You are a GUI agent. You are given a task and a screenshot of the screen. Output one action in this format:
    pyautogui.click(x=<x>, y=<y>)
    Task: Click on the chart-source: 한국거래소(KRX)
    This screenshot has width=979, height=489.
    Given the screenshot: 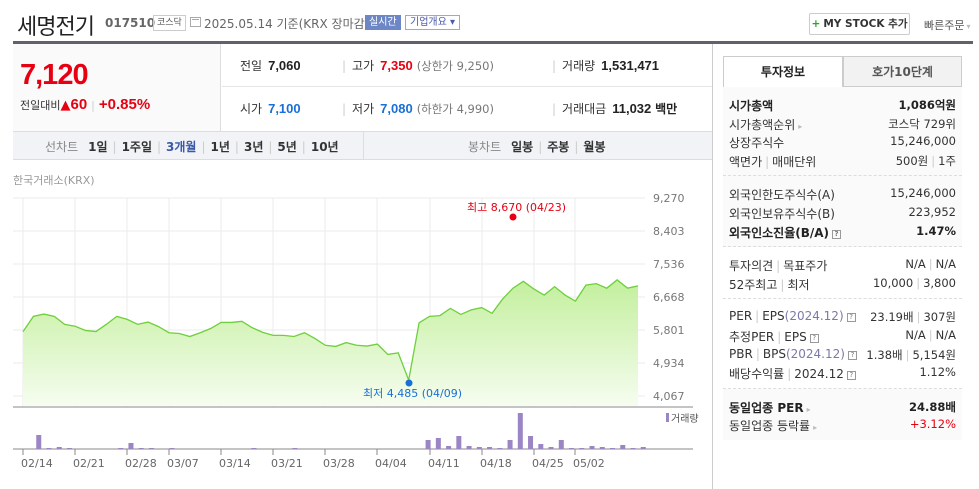 What is the action you would take?
    pyautogui.click(x=54, y=180)
    